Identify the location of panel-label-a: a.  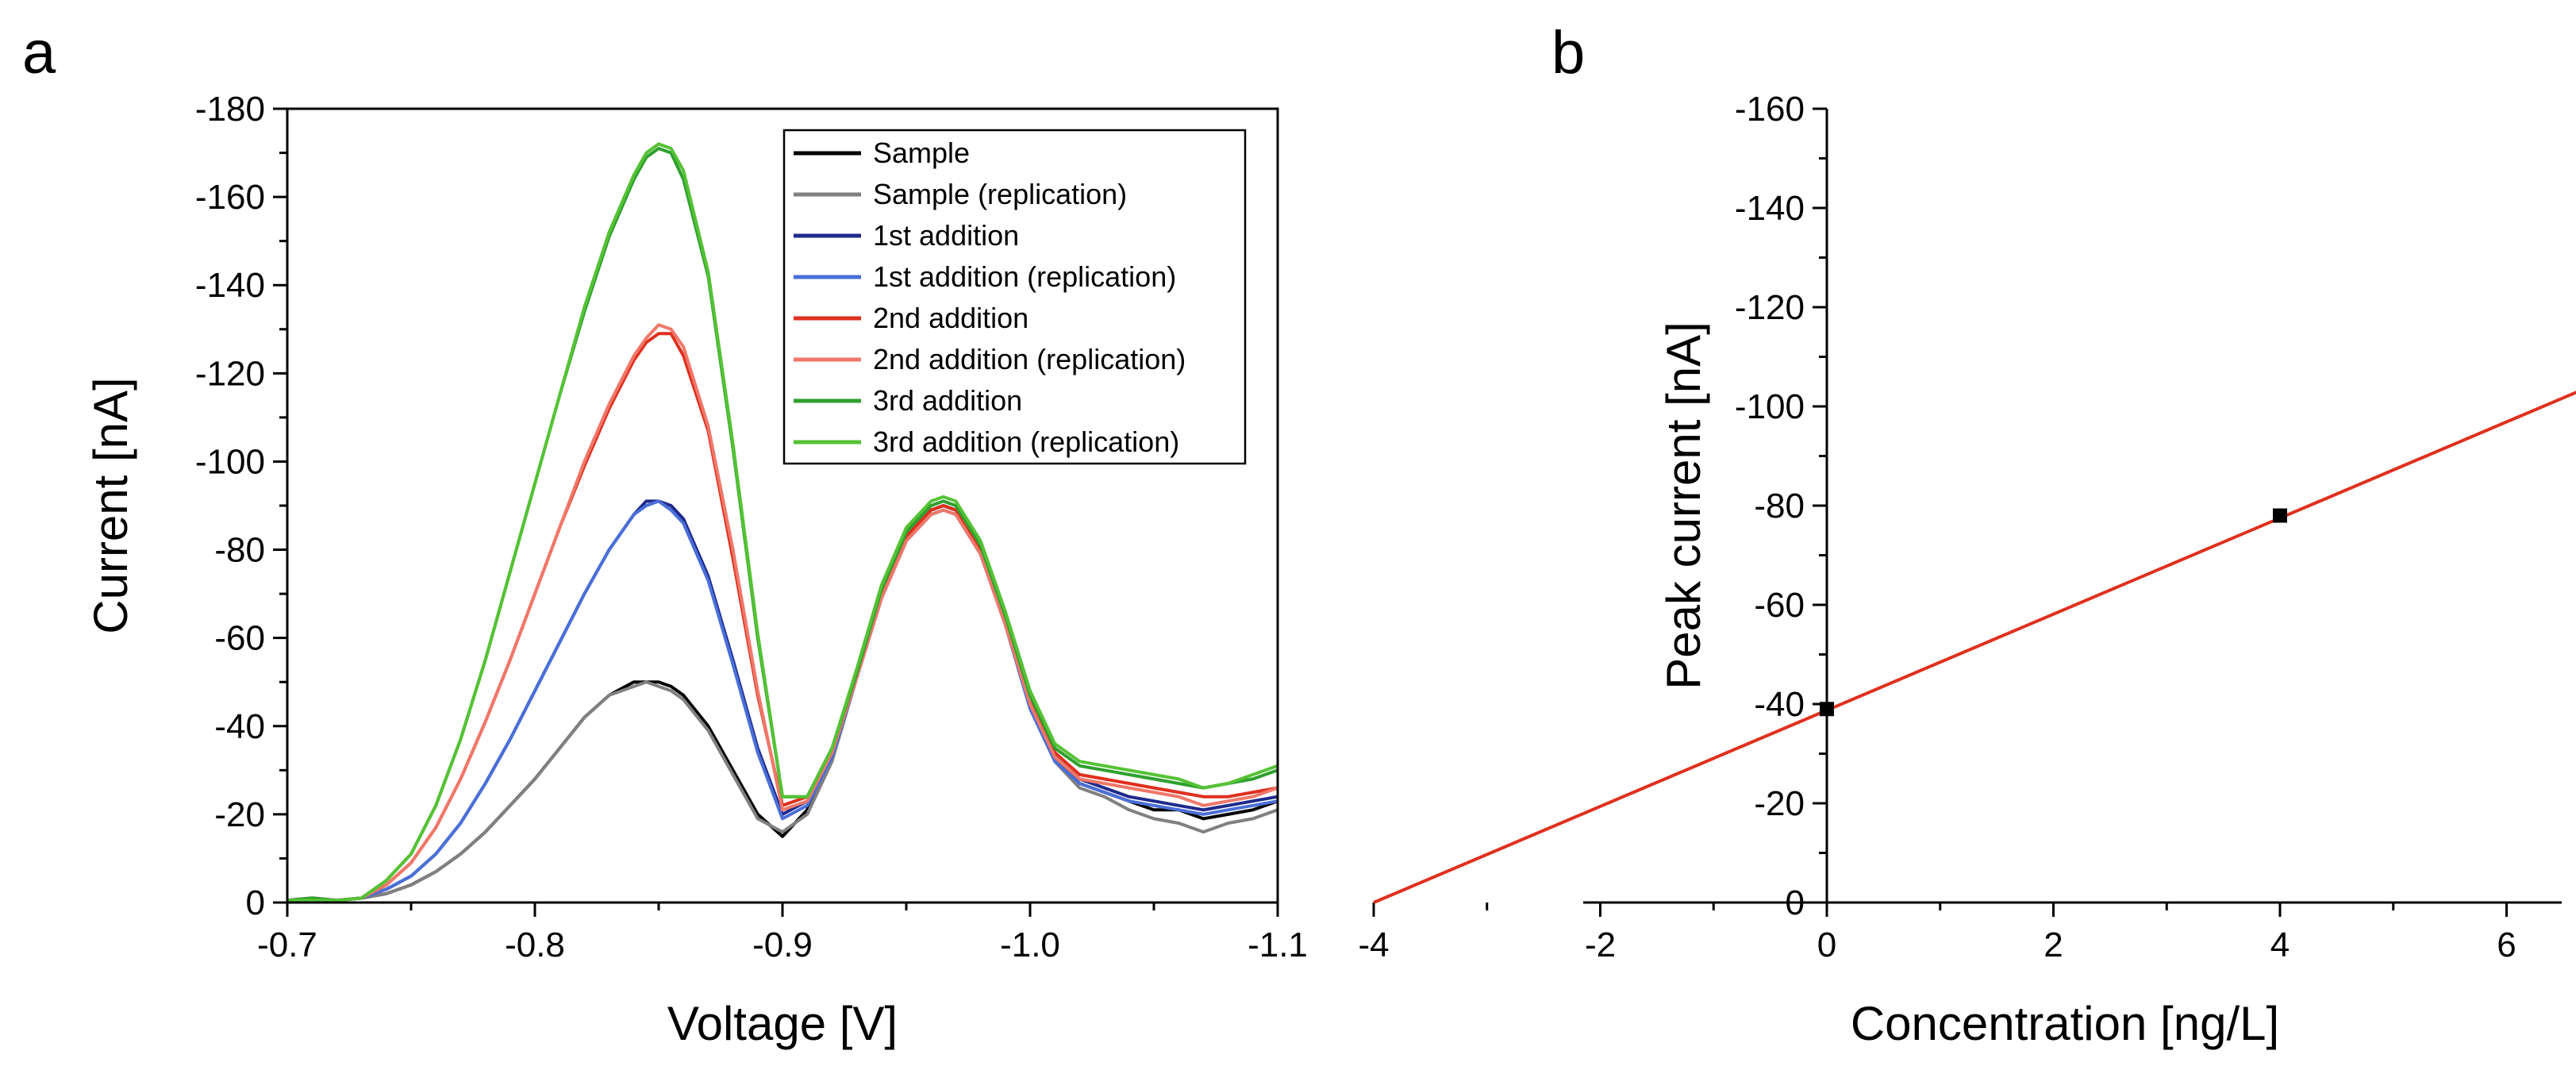
(39, 53).